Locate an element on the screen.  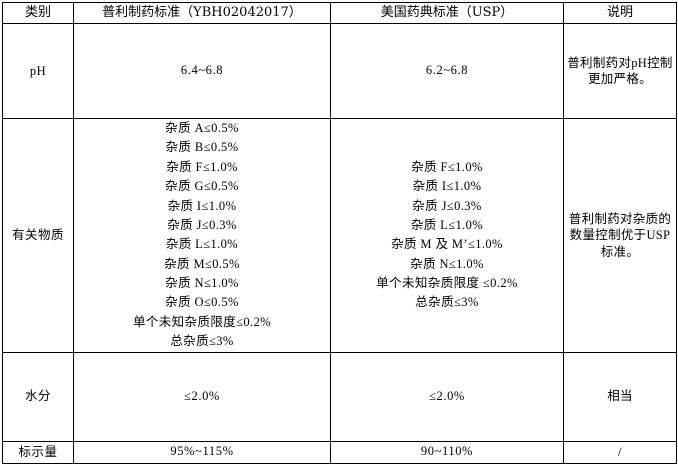
value-line: 杂质 A≤0.5% is located at coordinates (202, 128).